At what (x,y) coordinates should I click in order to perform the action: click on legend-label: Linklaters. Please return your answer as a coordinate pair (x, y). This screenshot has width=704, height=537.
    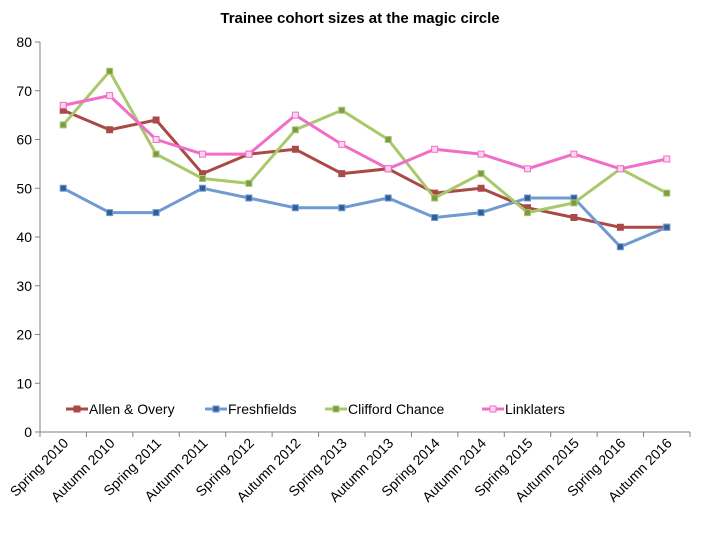
    Looking at the image, I should click on (535, 409).